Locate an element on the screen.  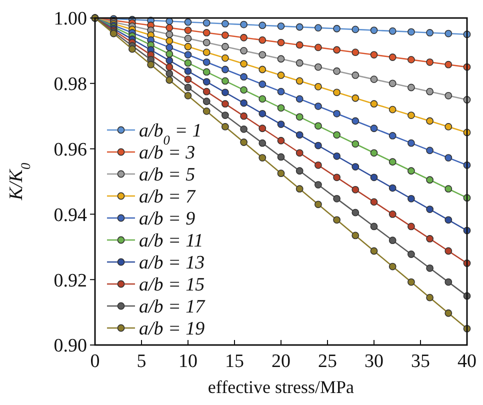
y-tick-label: 1.00 is located at coordinates (70, 19).